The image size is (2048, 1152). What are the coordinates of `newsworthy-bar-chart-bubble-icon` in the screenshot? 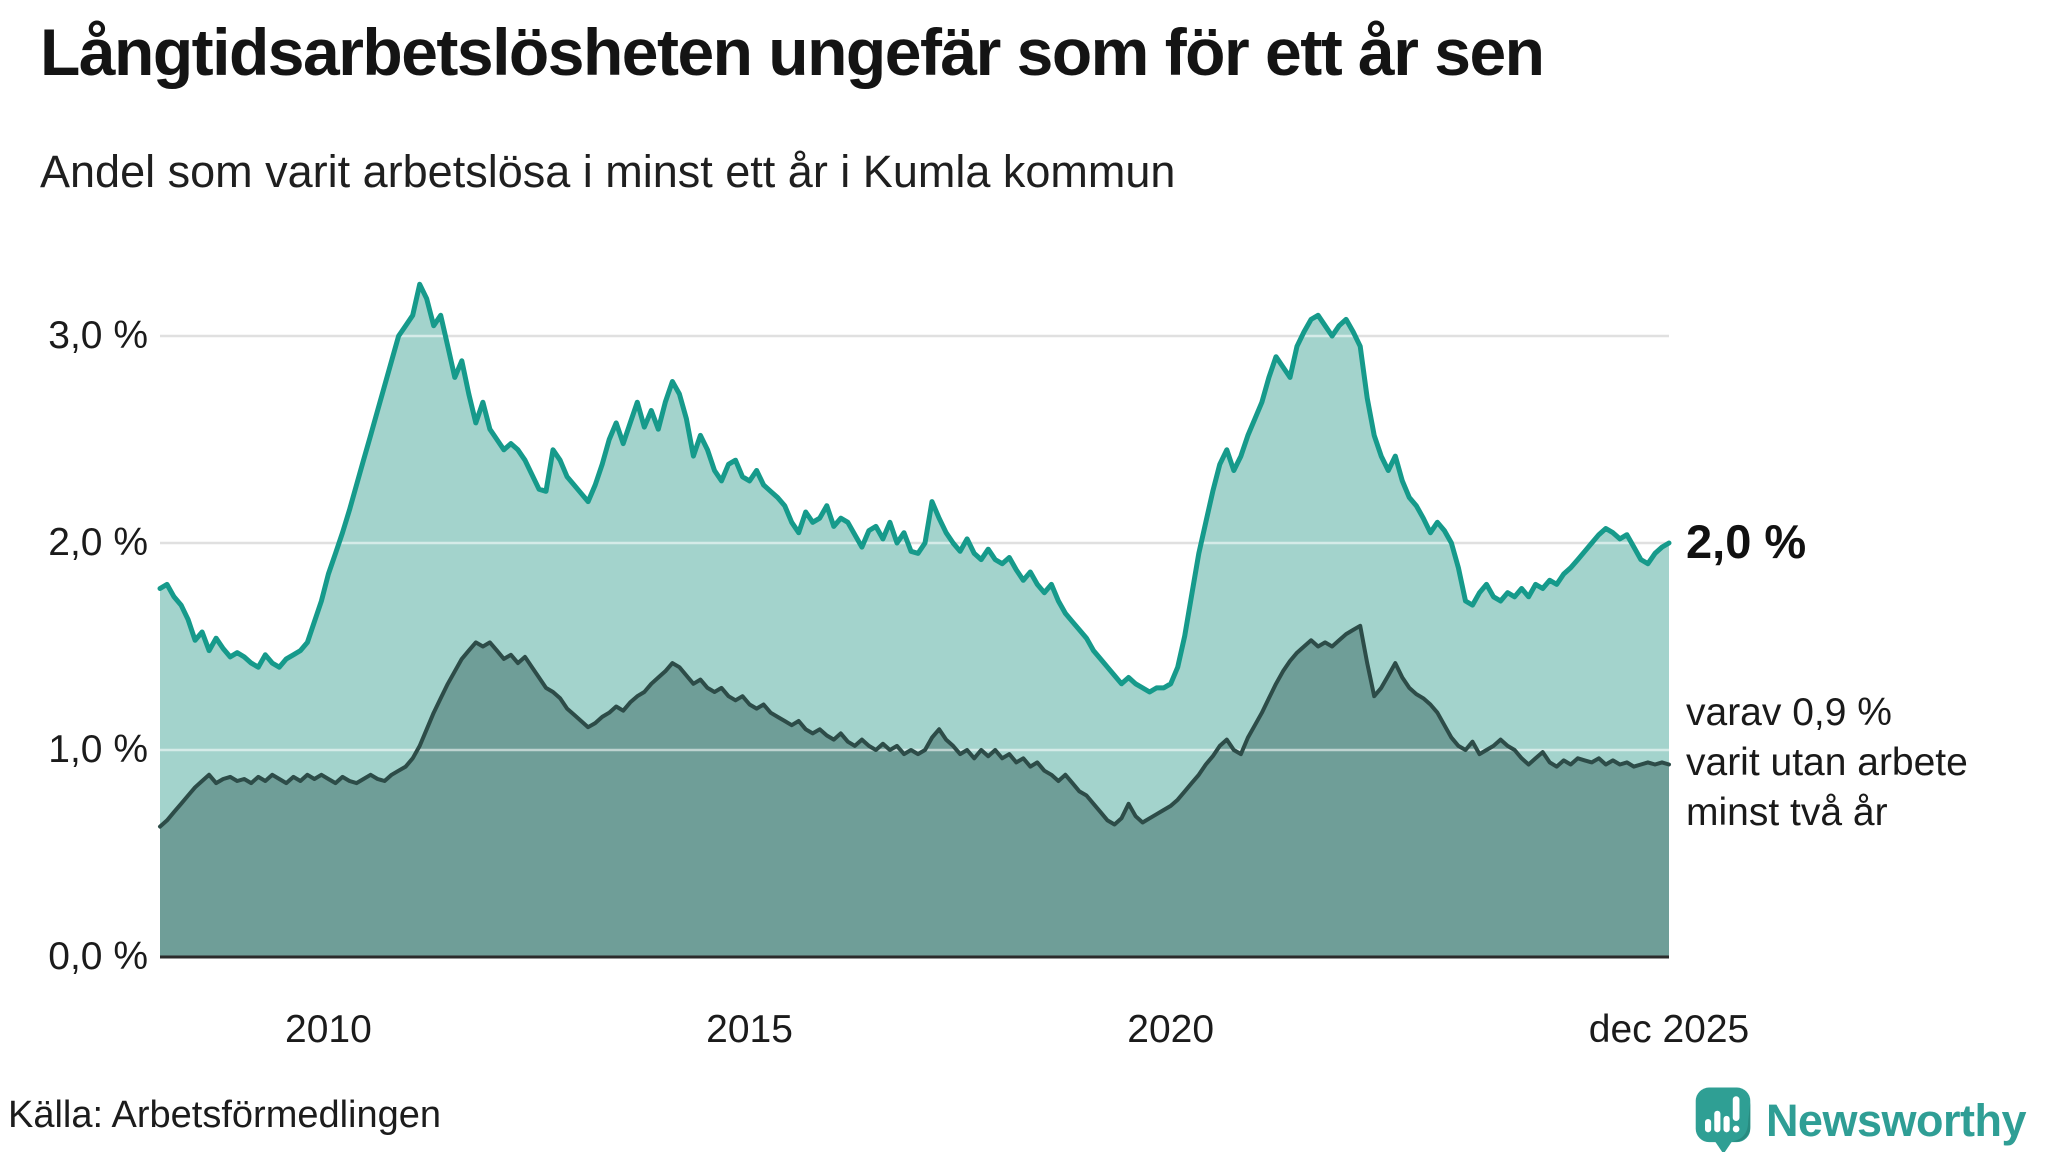 It's located at (1723, 1119).